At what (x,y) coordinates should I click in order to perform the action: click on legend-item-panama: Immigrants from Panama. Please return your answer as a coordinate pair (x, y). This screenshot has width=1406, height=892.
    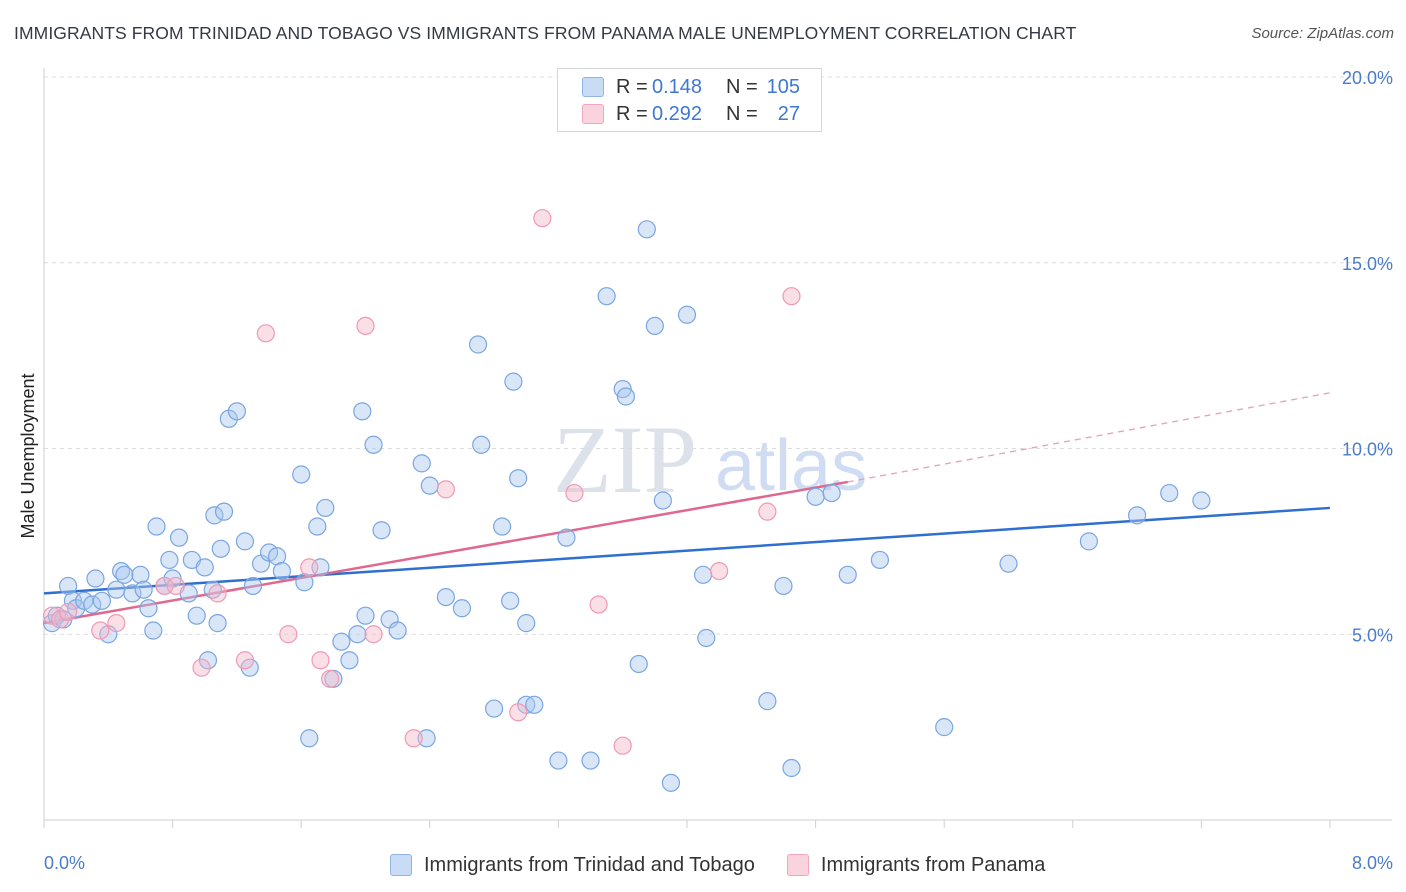
    Looking at the image, I should click on (916, 865).